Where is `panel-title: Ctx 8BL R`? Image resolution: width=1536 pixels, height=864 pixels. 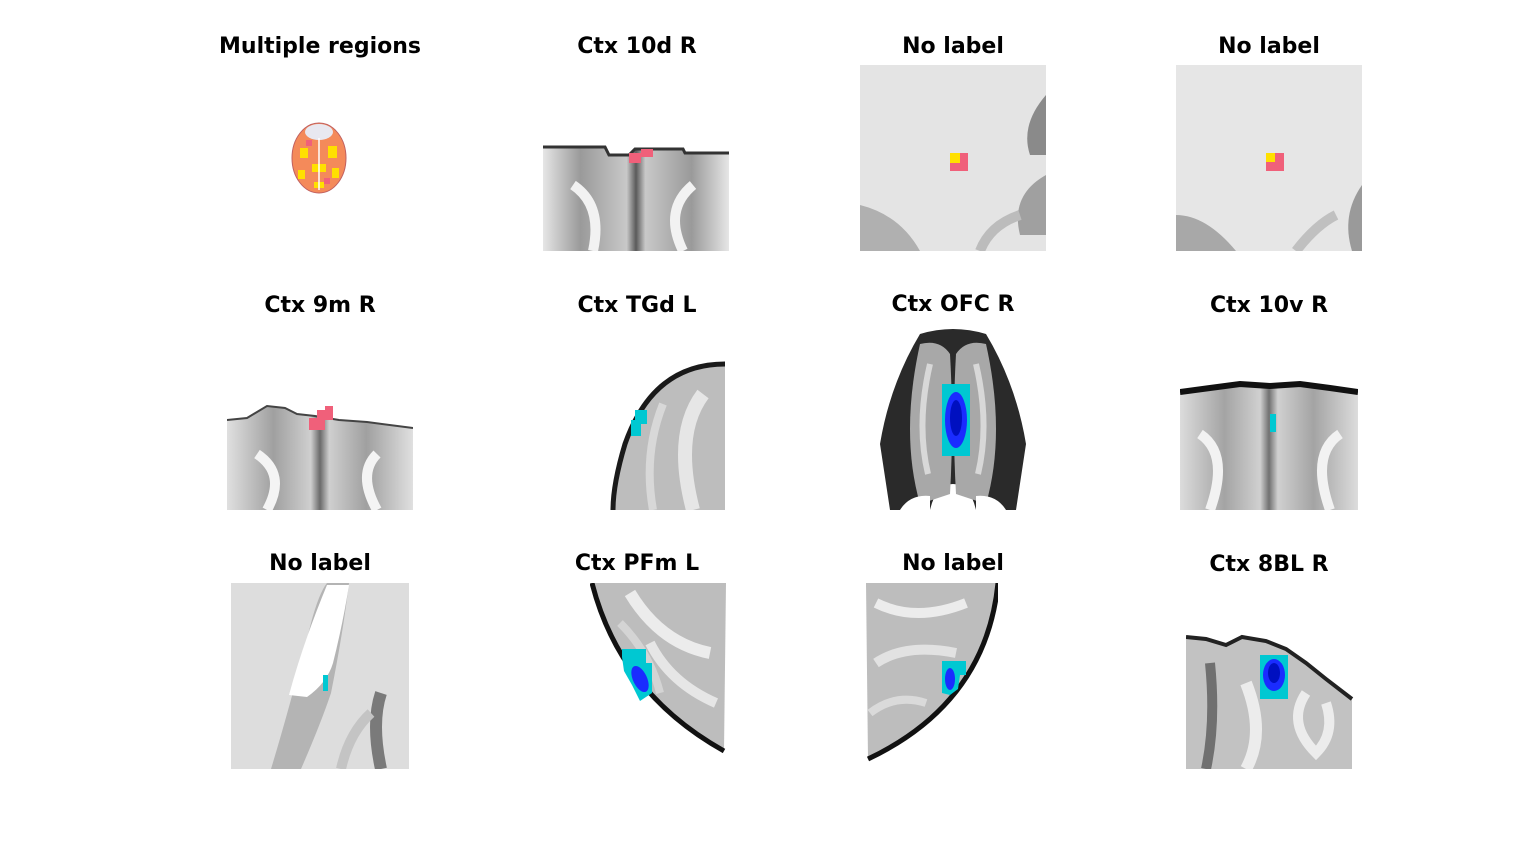 panel-title: Ctx 8BL R is located at coordinates (1269, 564).